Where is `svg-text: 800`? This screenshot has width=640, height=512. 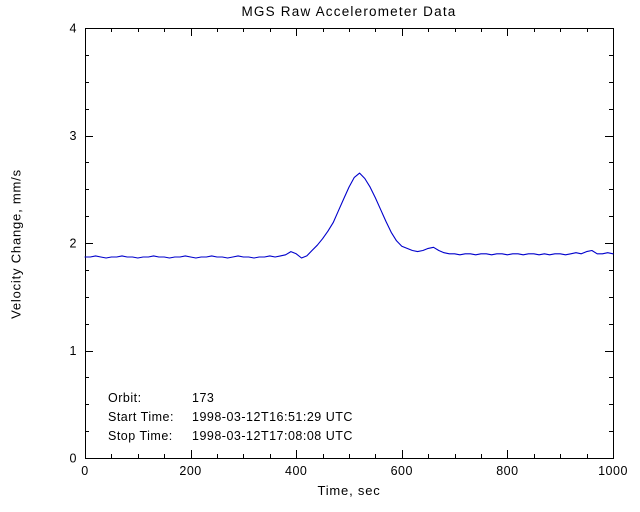 svg-text: 800 is located at coordinates (507, 471).